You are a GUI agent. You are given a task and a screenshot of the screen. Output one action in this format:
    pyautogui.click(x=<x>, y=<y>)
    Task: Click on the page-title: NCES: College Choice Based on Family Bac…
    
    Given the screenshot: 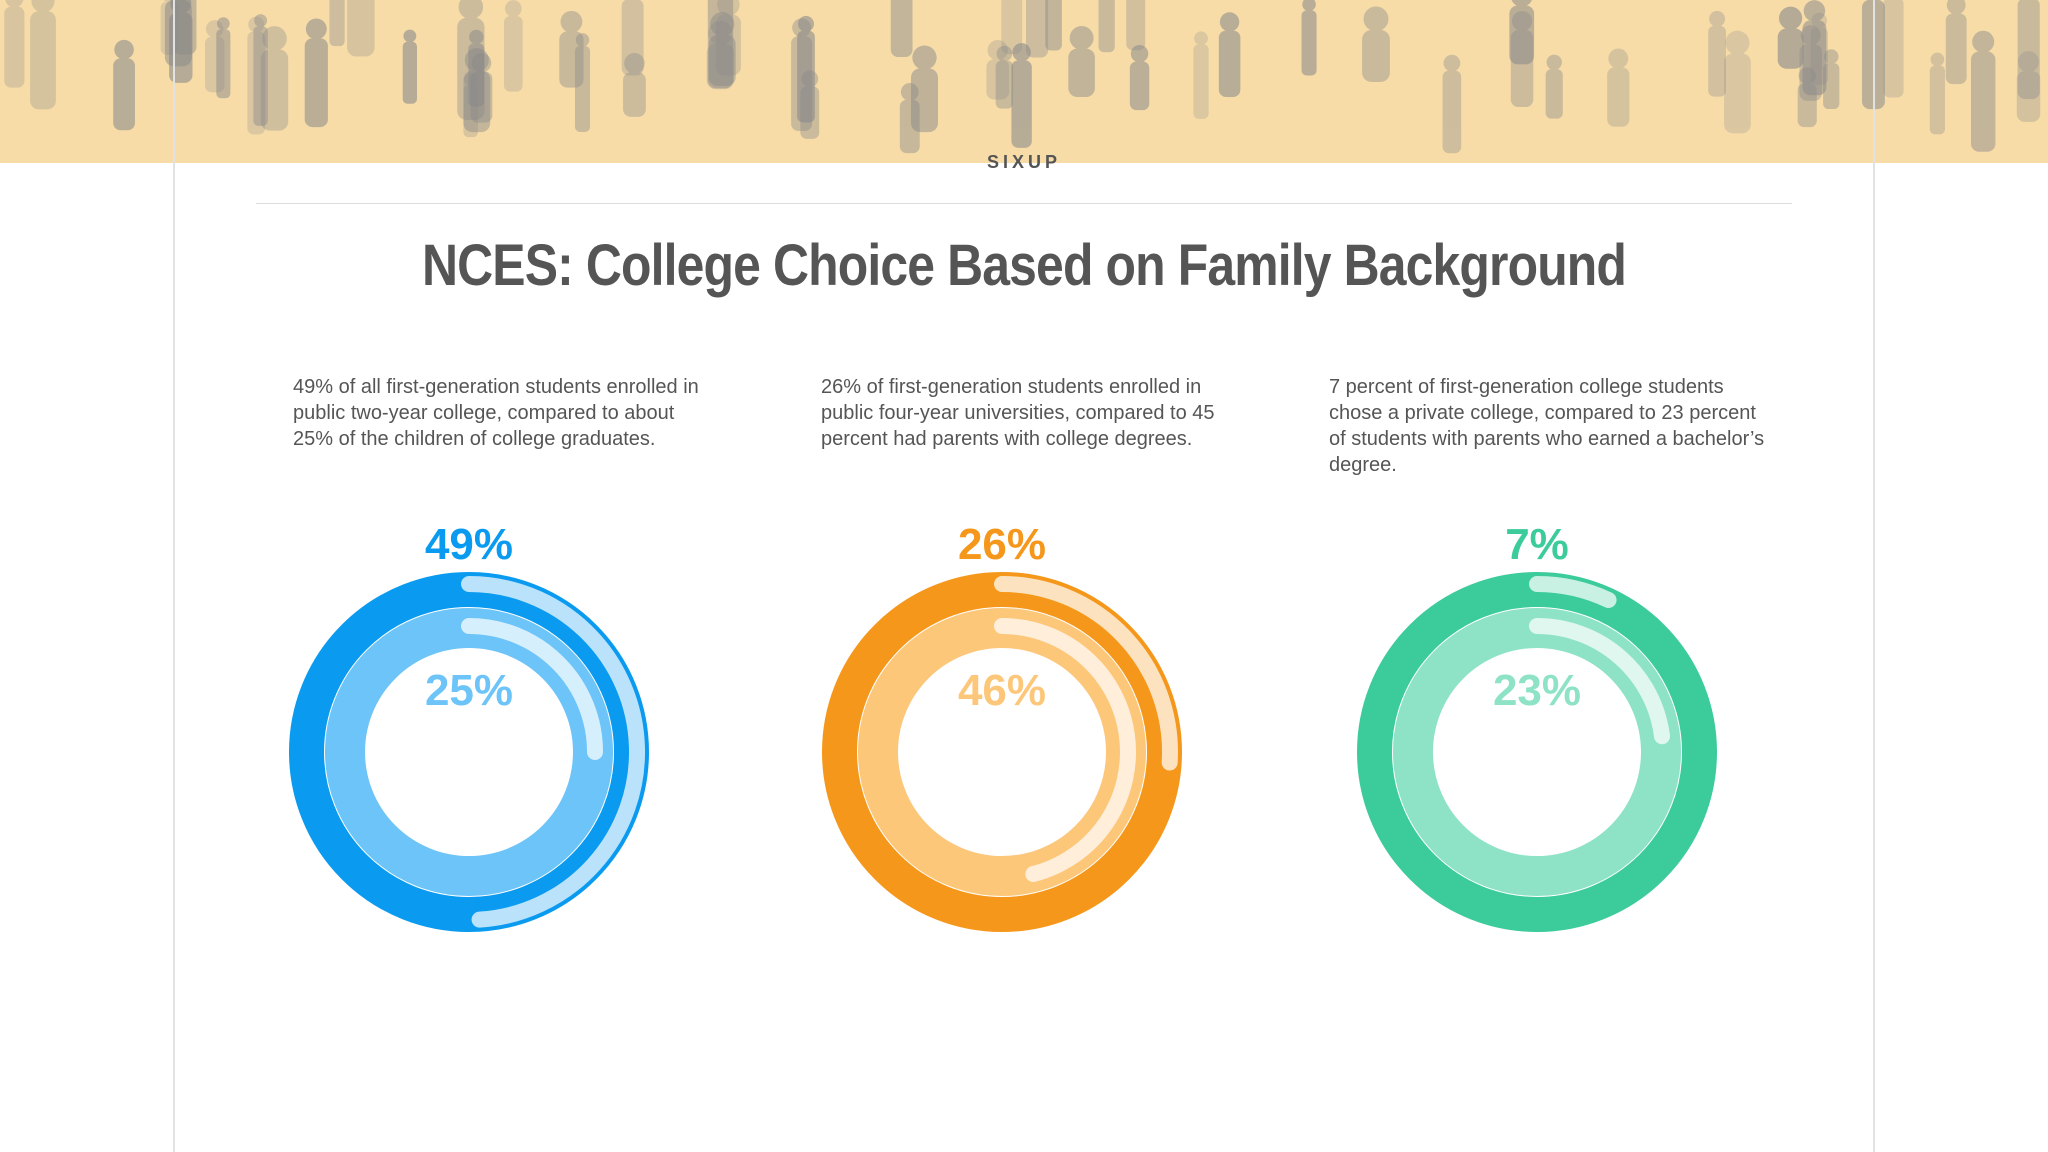 What is the action you would take?
    pyautogui.click(x=1024, y=265)
    